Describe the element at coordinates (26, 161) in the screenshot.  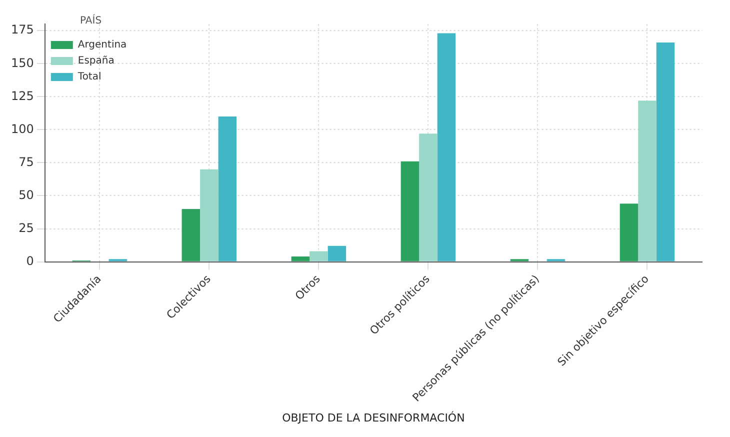
I see `y-tick-label: 75` at that location.